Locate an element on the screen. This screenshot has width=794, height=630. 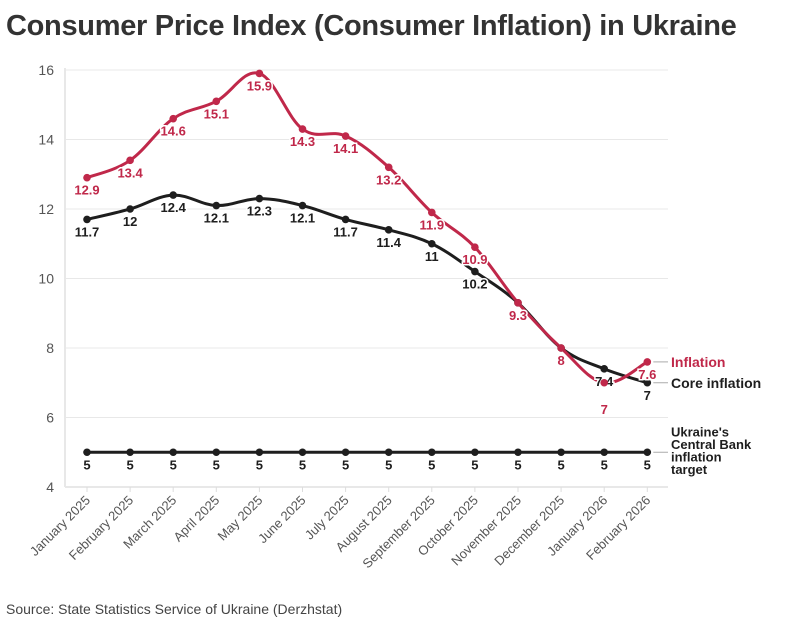
data-label-core-inflation: 12 is located at coordinates (130, 221).